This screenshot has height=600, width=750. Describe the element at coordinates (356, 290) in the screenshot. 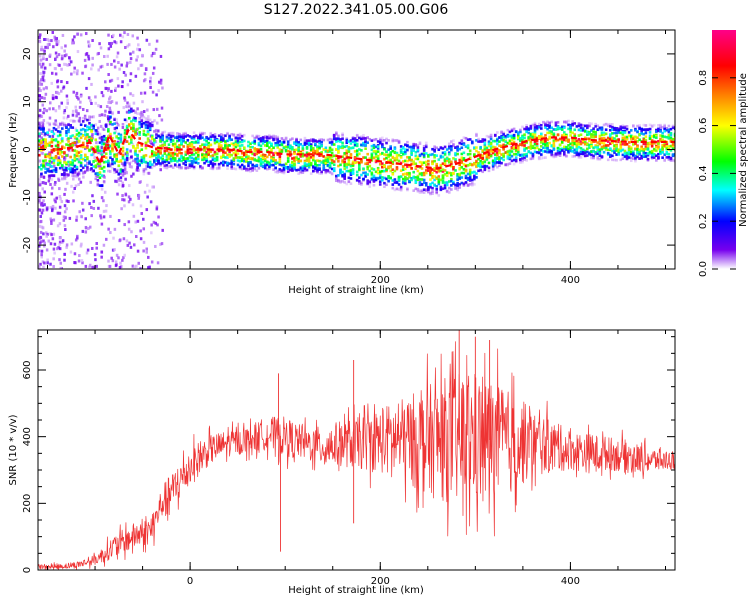

I see `spectrogram-x-axis-label: Height of straight line (km)` at that location.